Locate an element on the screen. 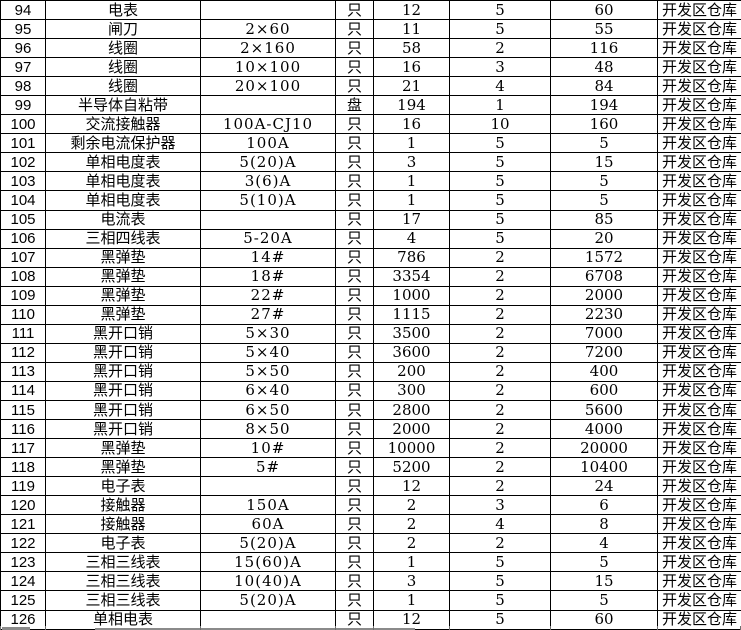  cell-item-name: 三相四线表 is located at coordinates (123, 238).